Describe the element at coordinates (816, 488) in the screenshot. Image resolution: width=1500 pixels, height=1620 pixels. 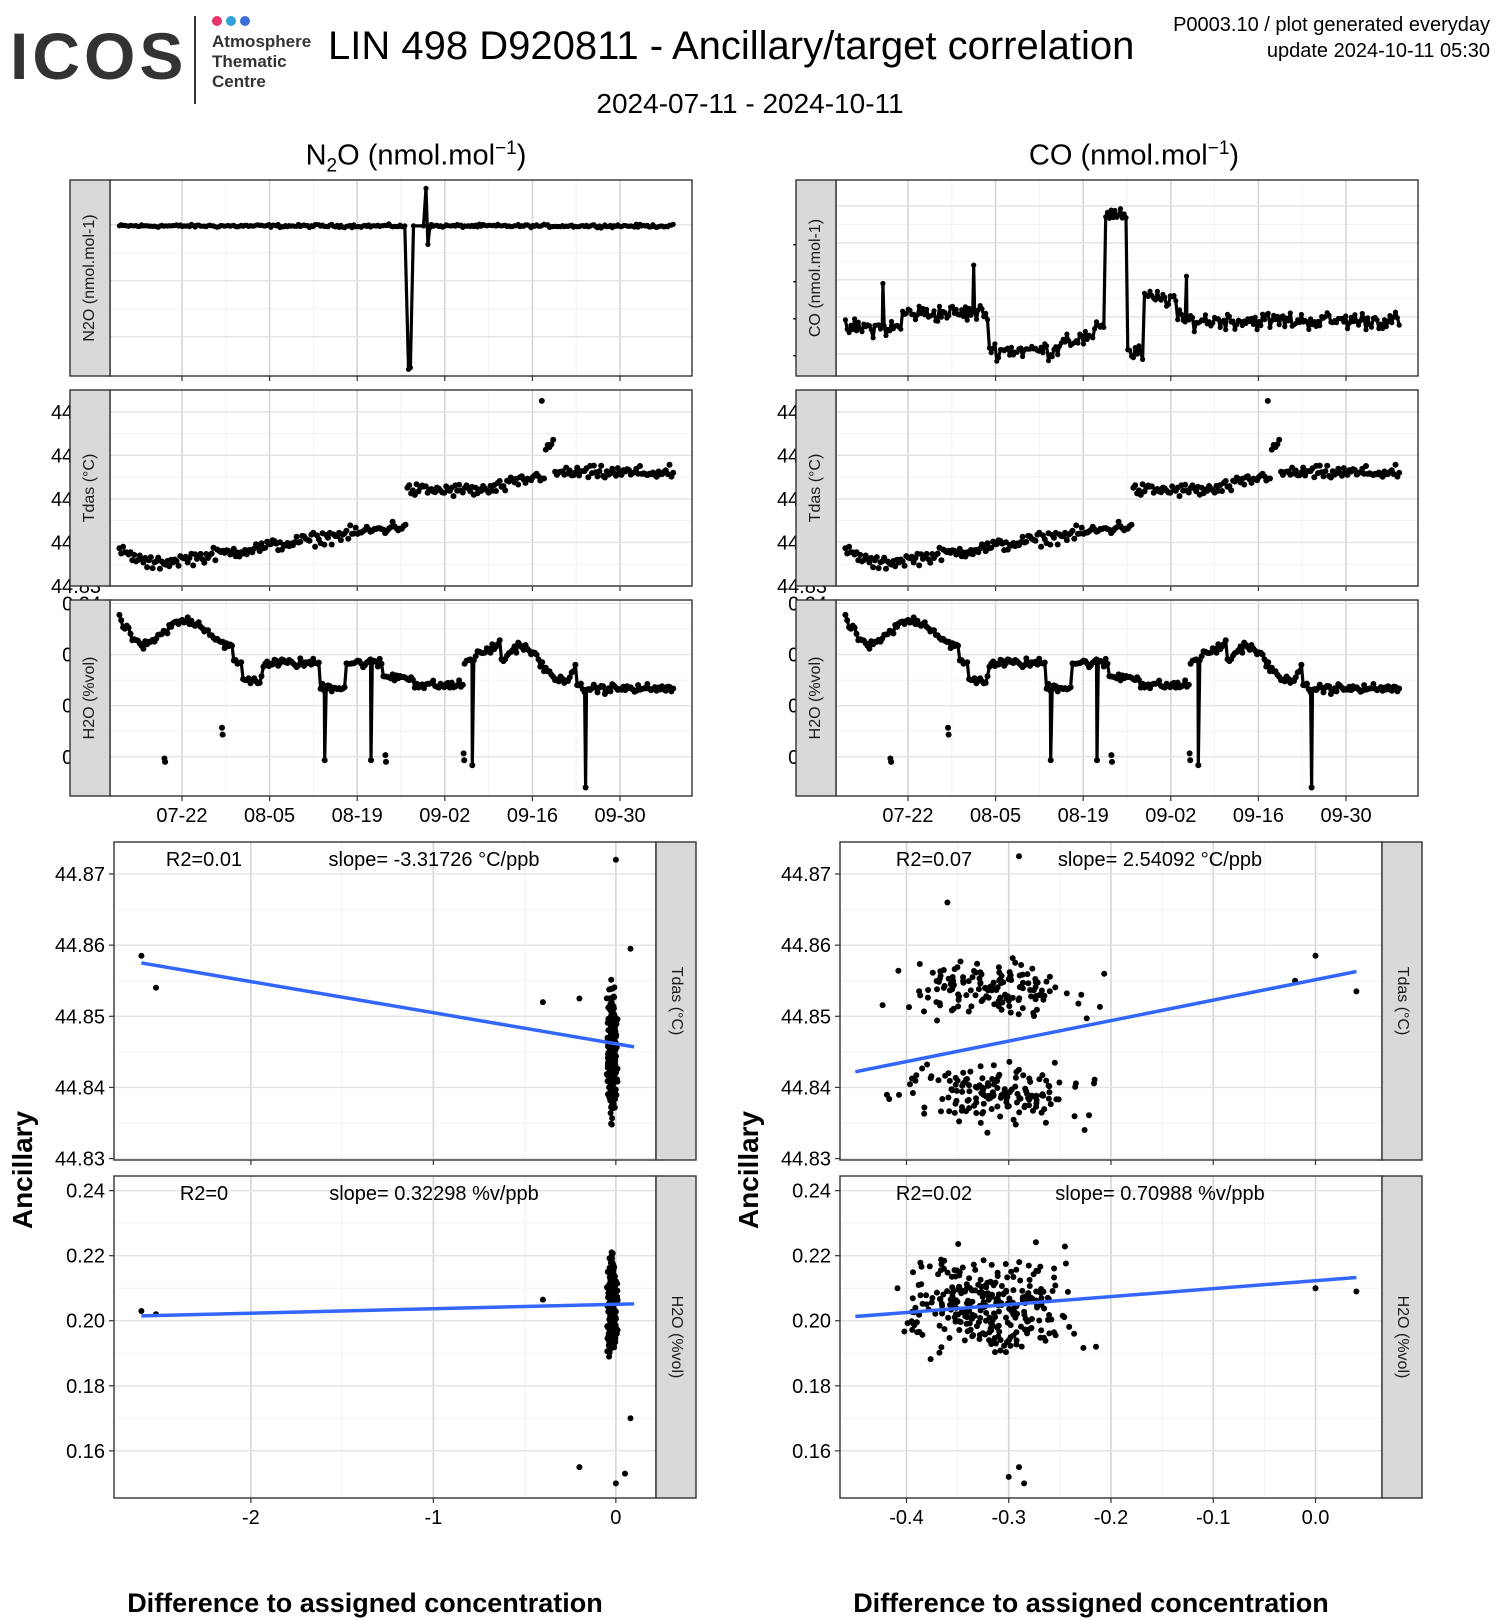
I see `tdas-timeseries-strip` at that location.